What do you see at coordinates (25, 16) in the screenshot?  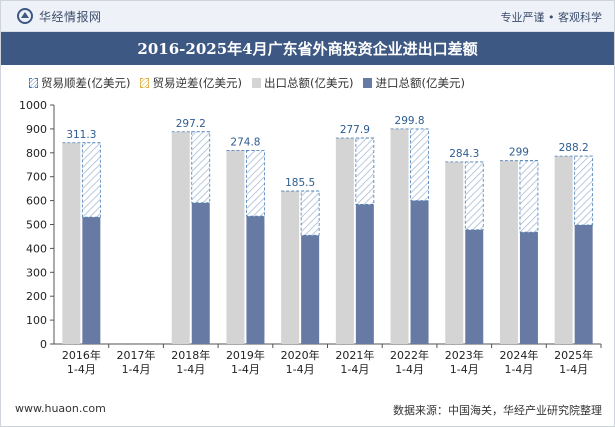 I see `brand-logo-icon` at bounding box center [25, 16].